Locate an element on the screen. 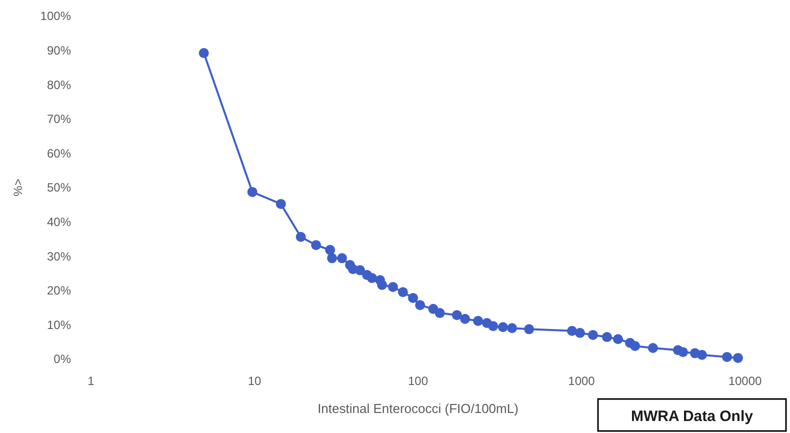 The image size is (790, 433). y-tick-label: 80% is located at coordinates (59, 85).